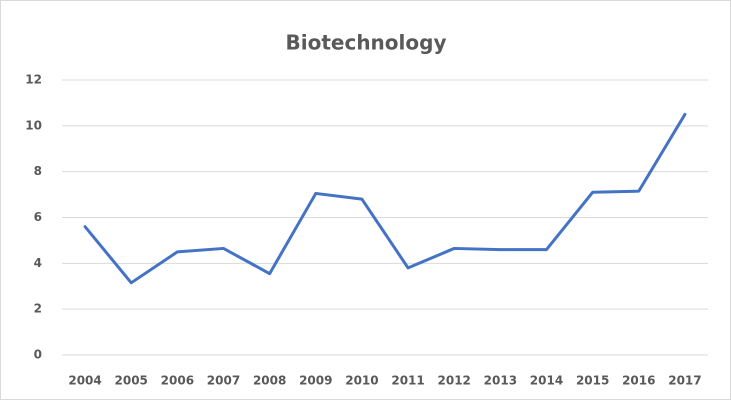 This screenshot has height=400, width=731. Describe the element at coordinates (38, 217) in the screenshot. I see `y-tick-label: 6` at that location.